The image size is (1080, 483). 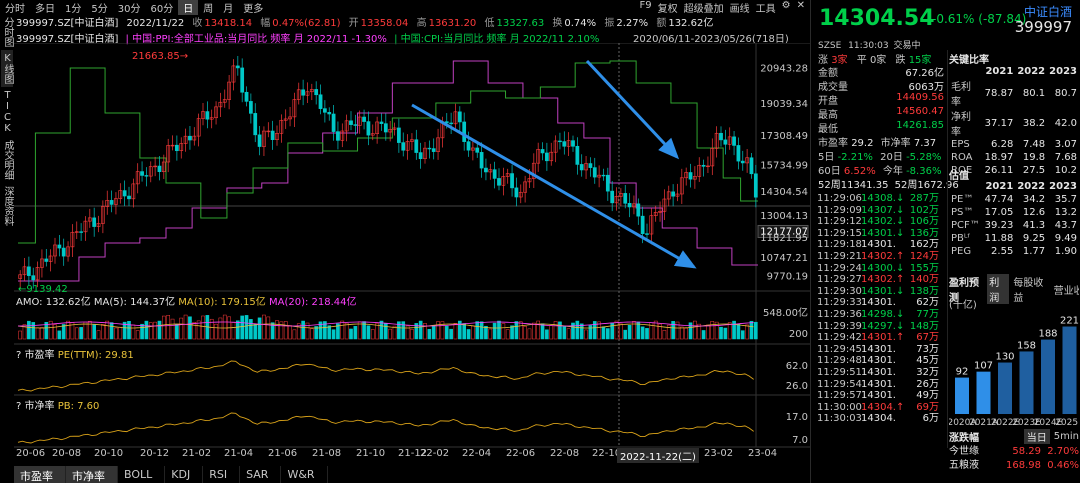 I want to click on overlay-button: 超级叠加, so click(x=703, y=9).